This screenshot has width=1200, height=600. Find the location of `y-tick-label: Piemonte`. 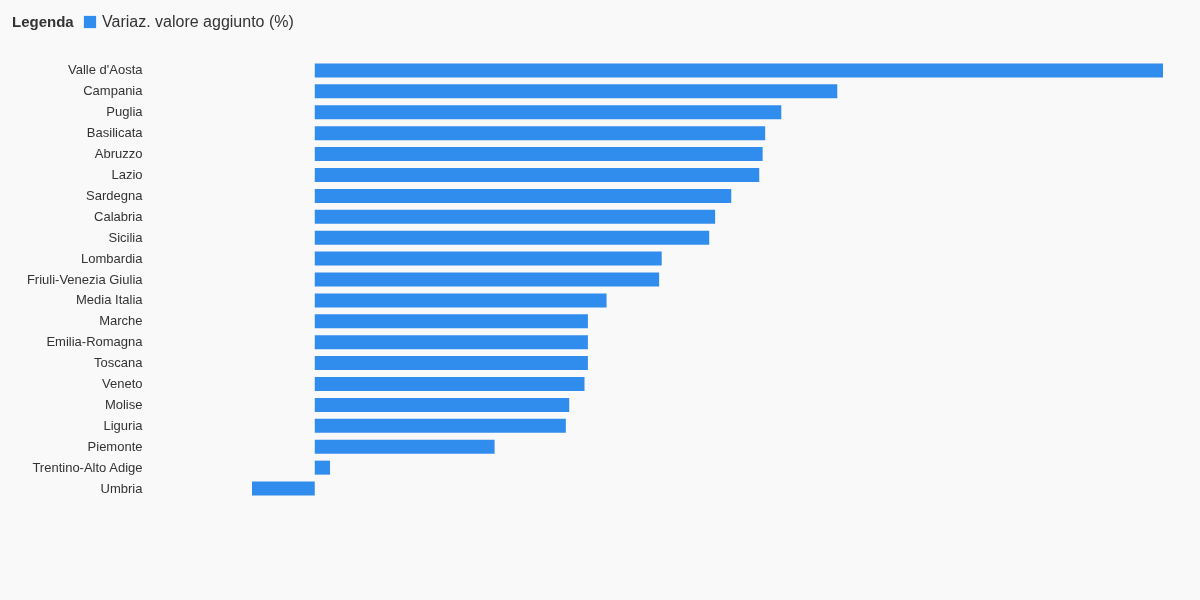

y-tick-label: Piemonte is located at coordinates (115, 446).